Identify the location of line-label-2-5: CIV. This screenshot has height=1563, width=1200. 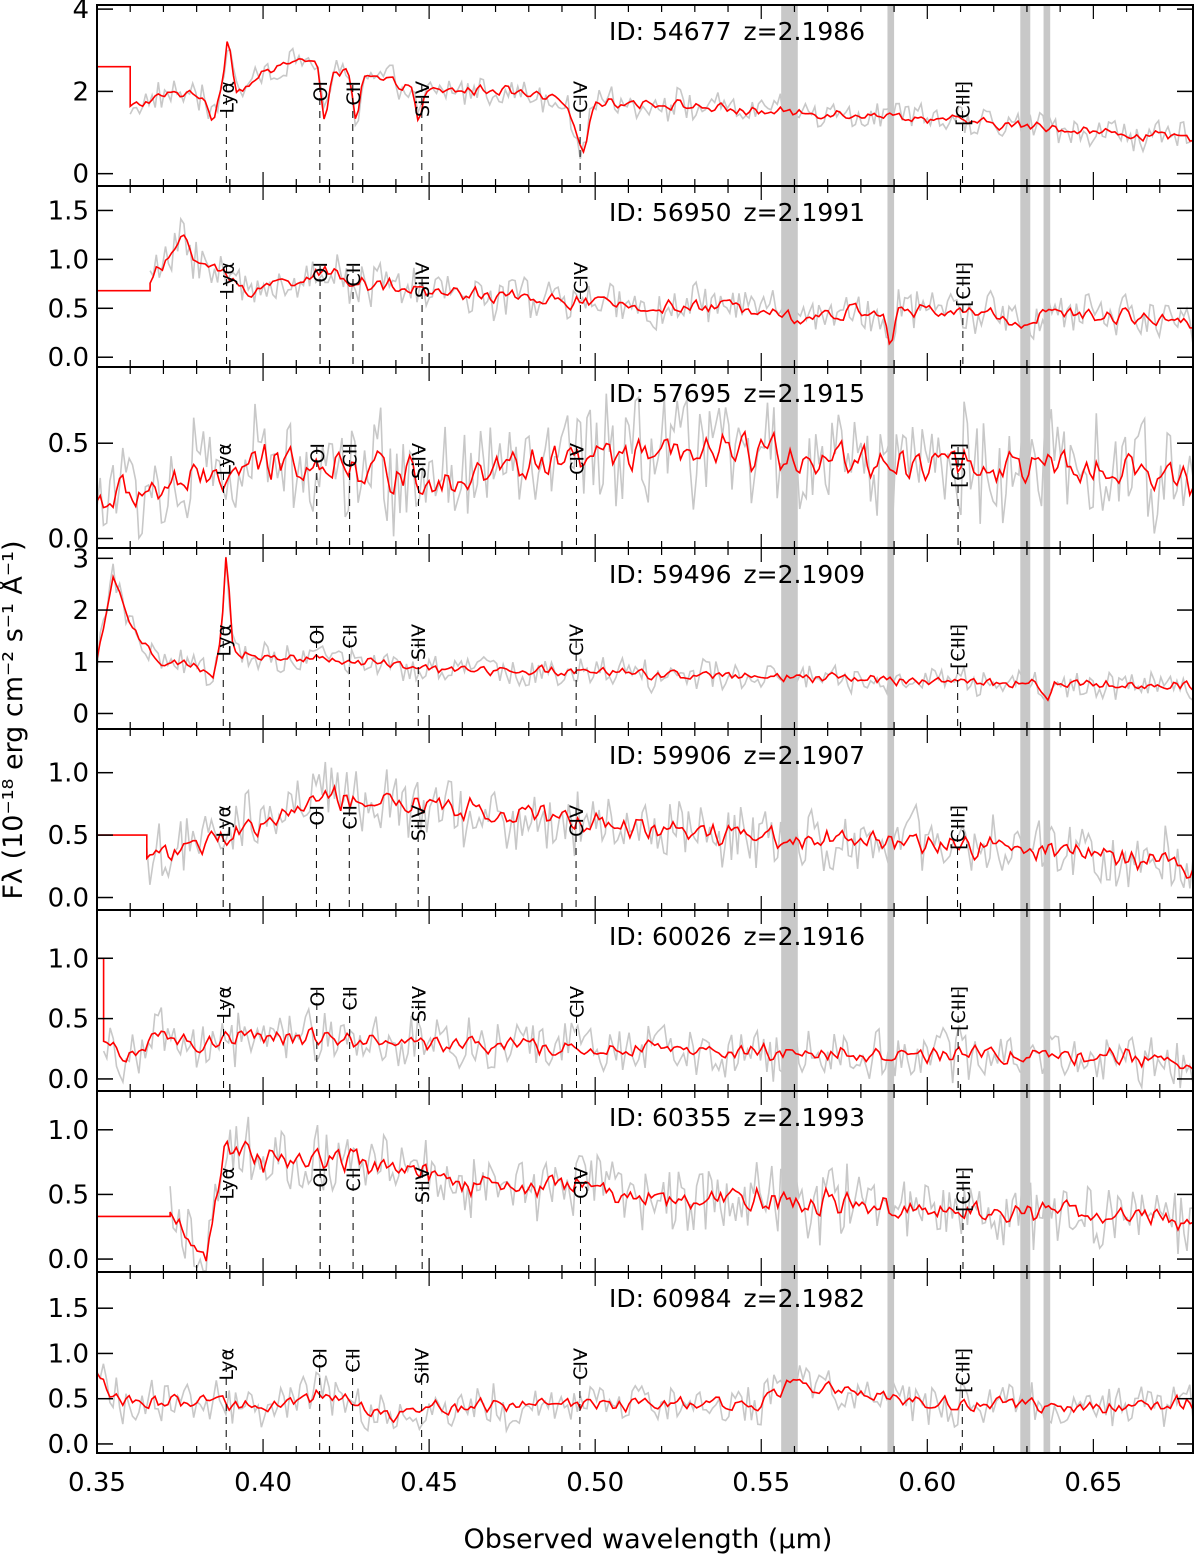
(581, 278).